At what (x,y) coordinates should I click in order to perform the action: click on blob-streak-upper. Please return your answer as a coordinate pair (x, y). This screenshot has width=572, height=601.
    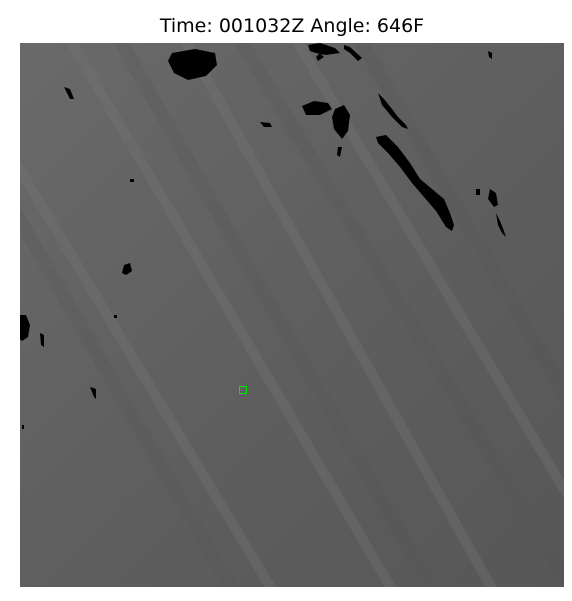
    Looking at the image, I should click on (393, 111).